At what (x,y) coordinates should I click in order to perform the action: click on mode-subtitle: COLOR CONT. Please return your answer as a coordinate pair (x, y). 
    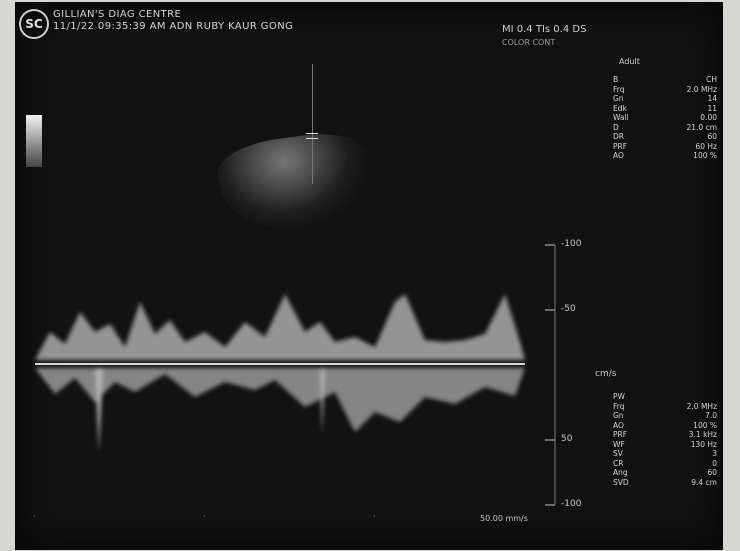
    Looking at the image, I should click on (529, 42).